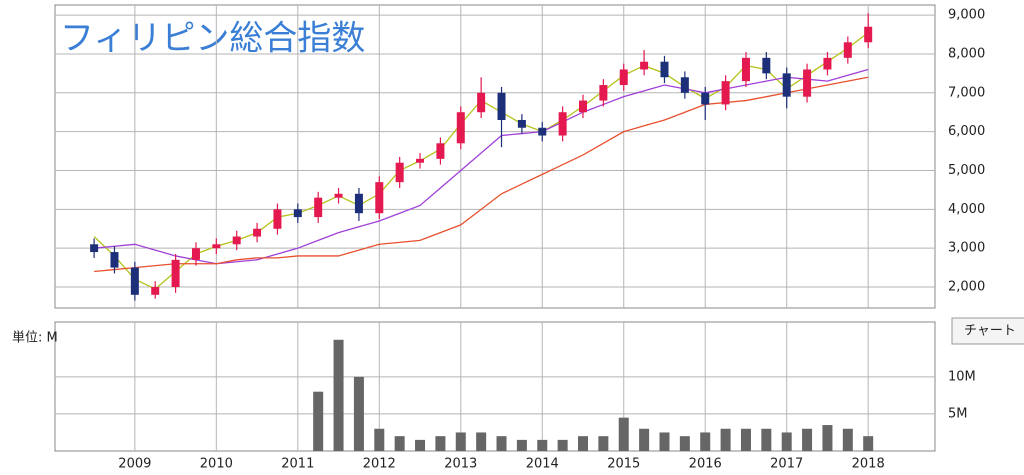  I want to click on chart-title: フィリピン総合指数, so click(212, 39).